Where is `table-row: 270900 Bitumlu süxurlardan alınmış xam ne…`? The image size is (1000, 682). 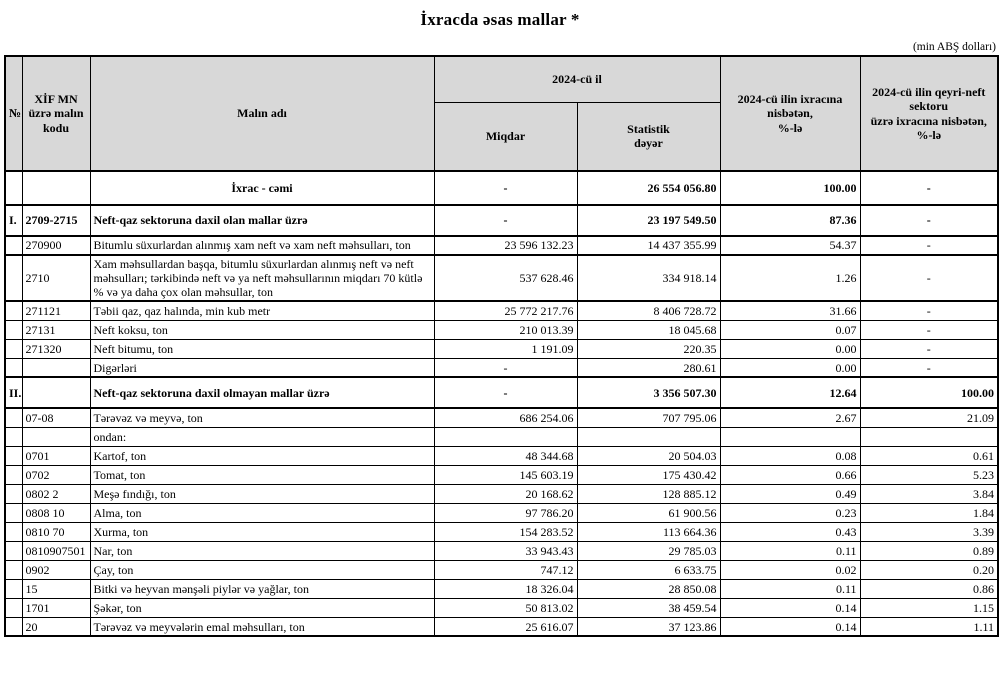 table-row: 270900 Bitumlu süxurlardan alınmış xam ne… is located at coordinates (501, 245).